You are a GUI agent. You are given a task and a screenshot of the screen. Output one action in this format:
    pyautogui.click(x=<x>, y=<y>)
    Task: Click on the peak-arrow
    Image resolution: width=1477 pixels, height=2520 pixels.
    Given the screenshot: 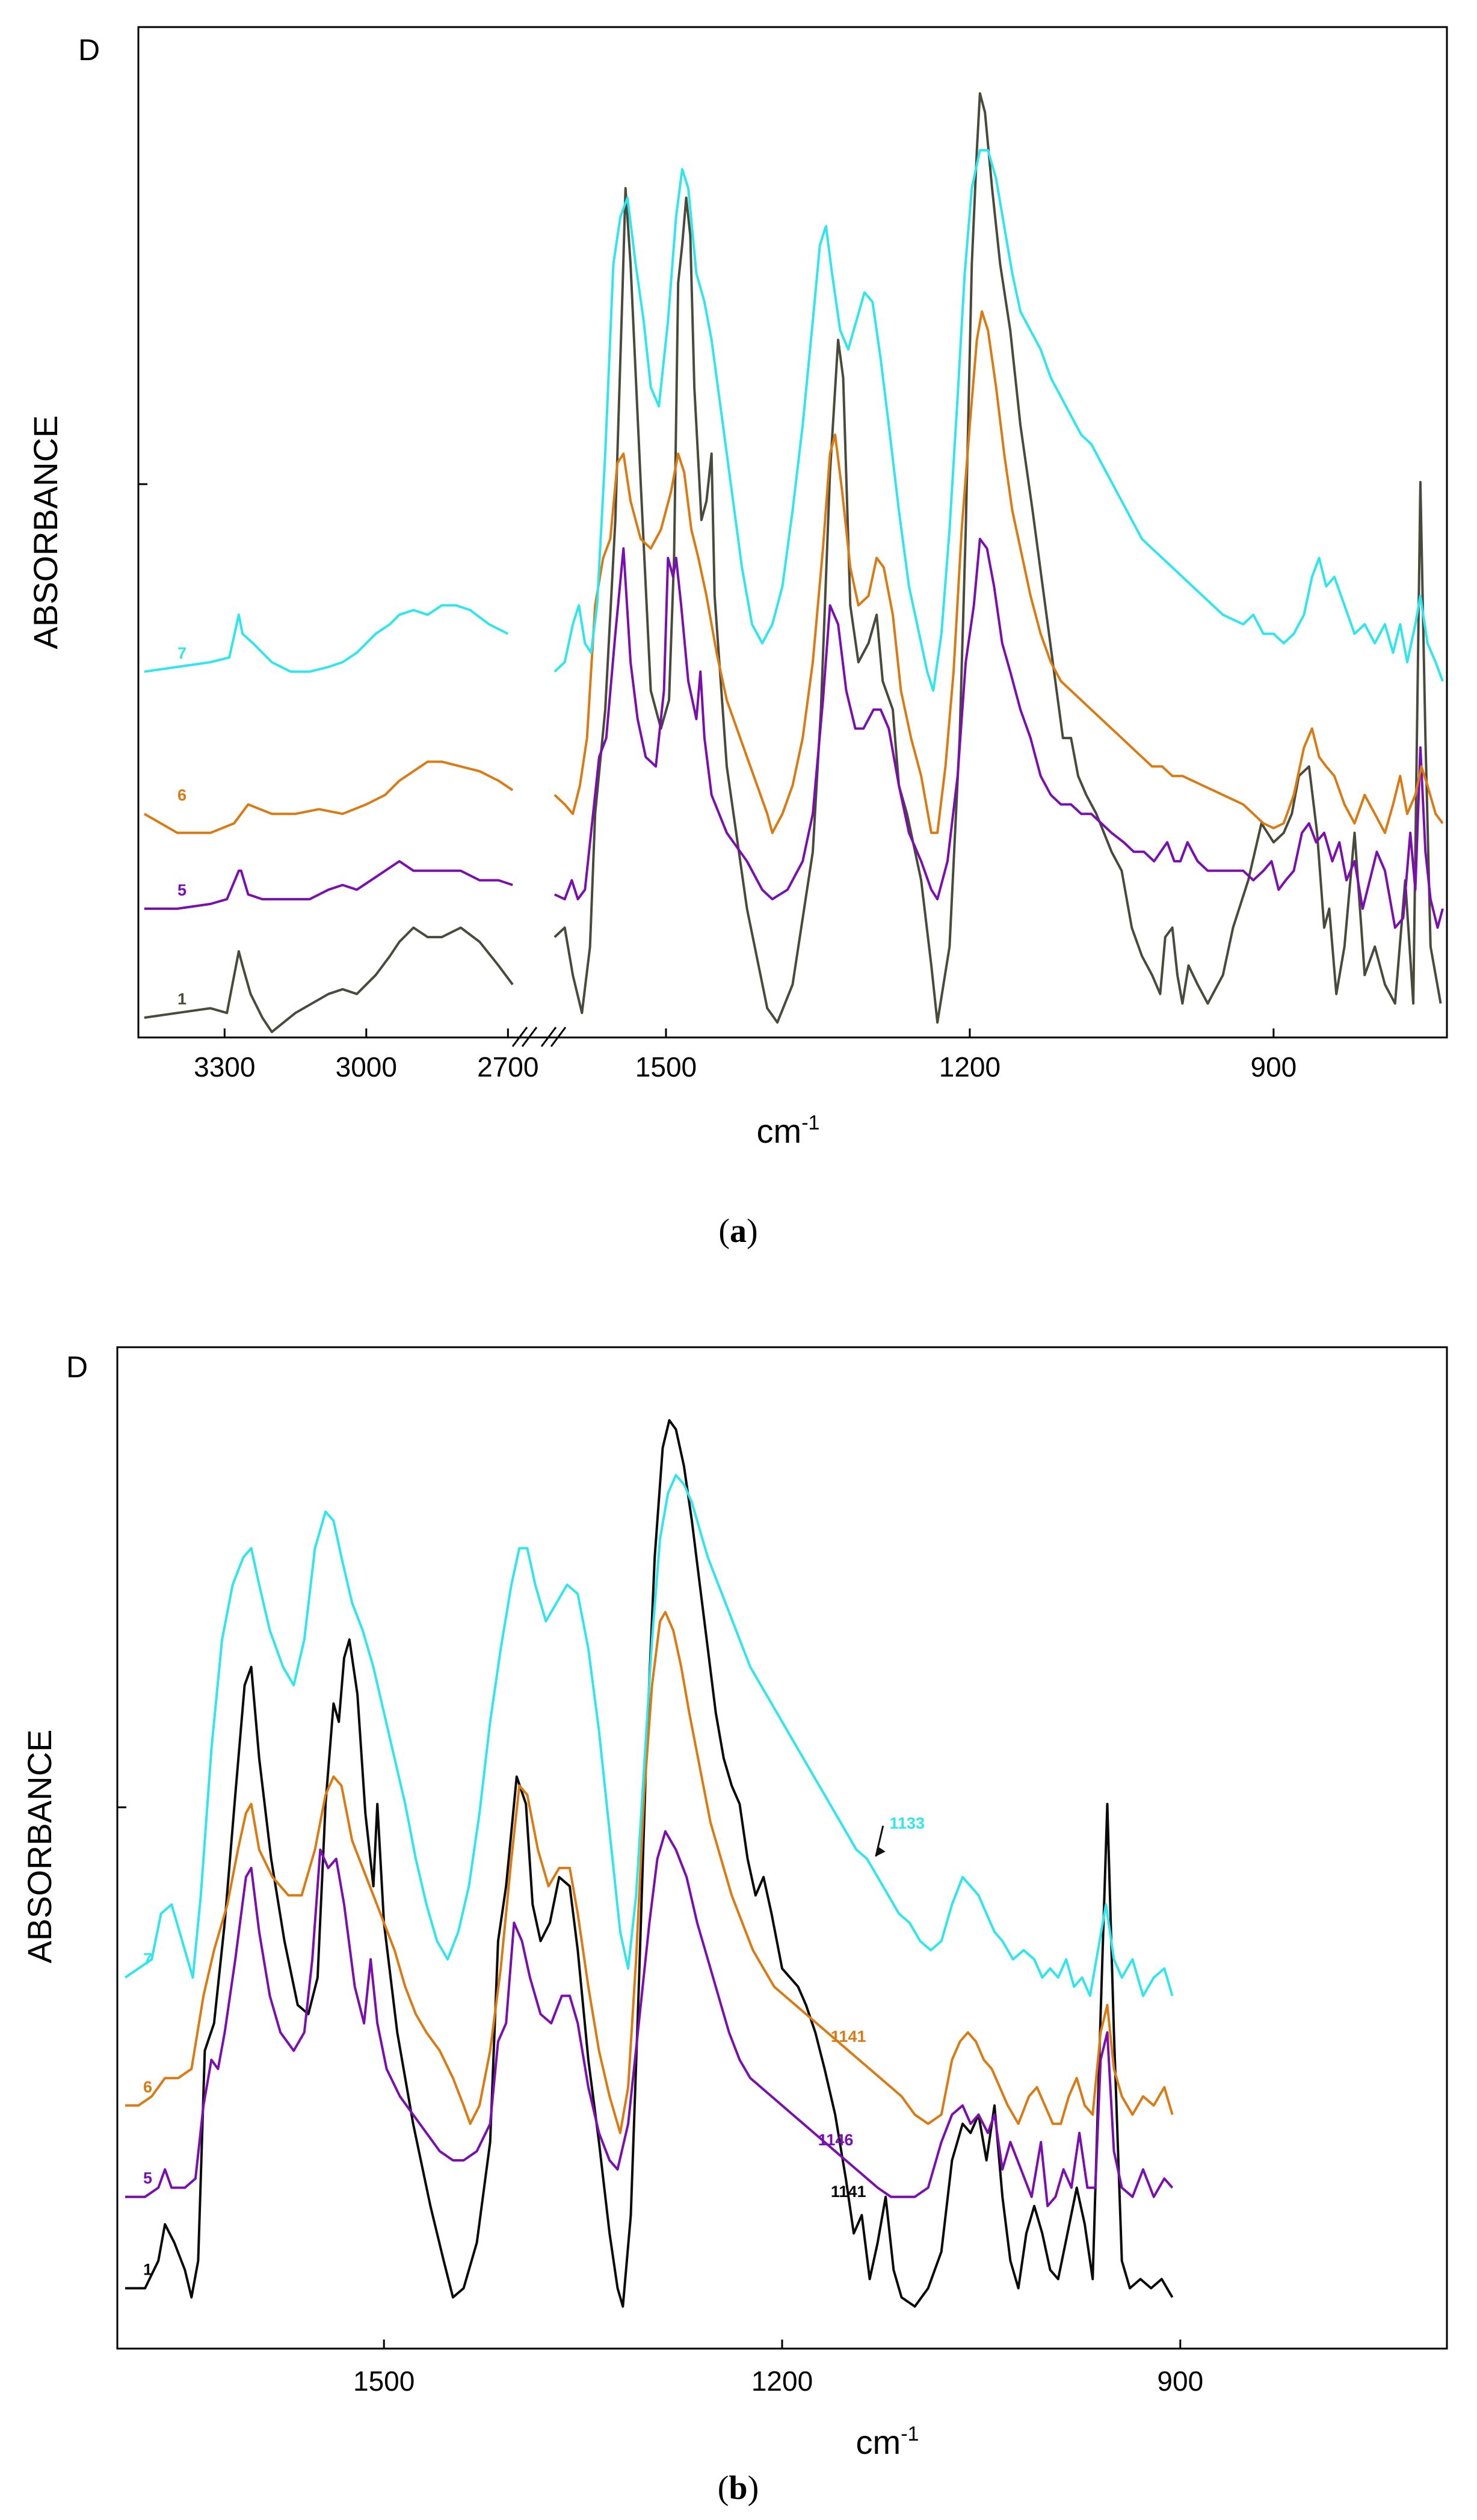 What is the action you would take?
    pyautogui.click(x=879, y=1841)
    